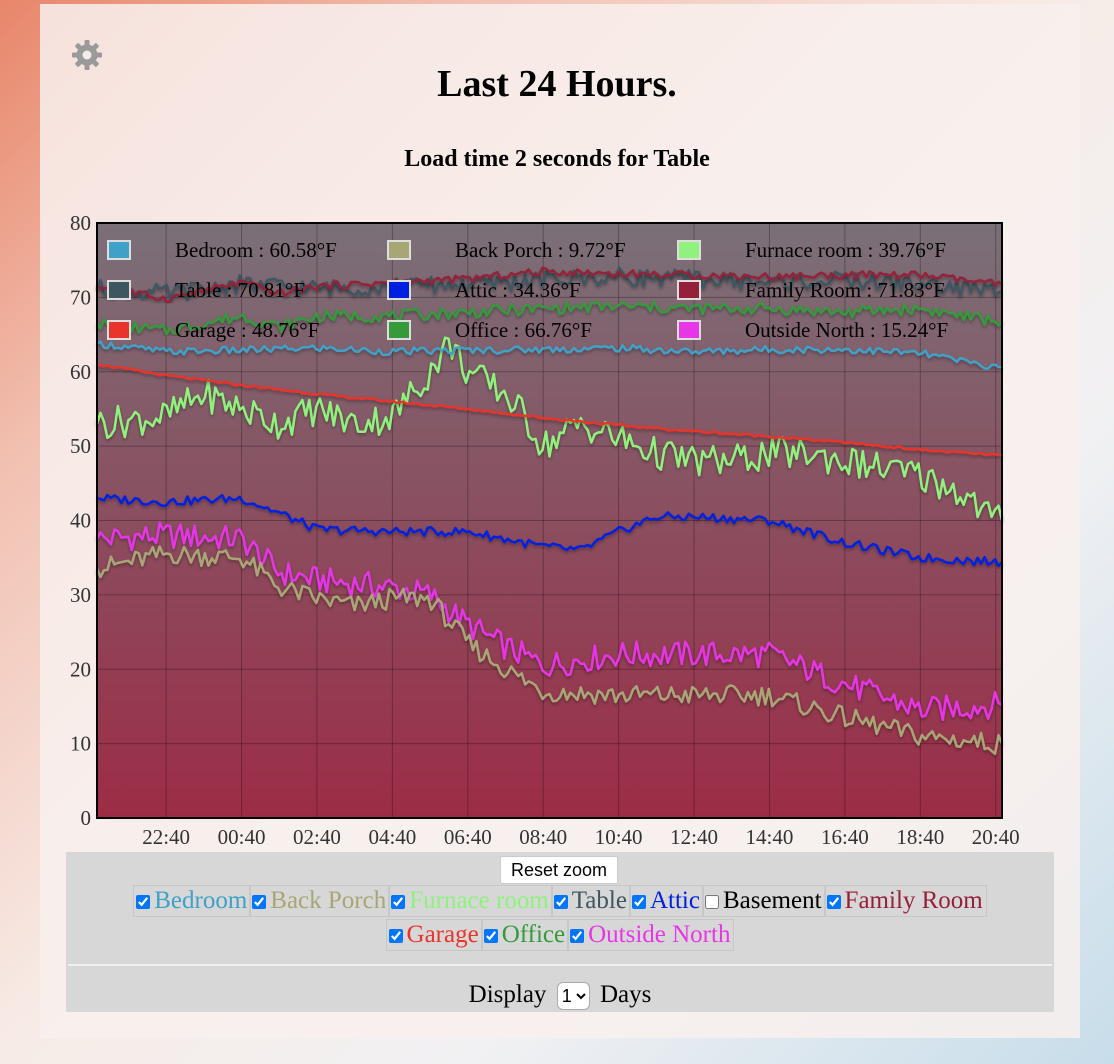 This screenshot has height=1064, width=1114. What do you see at coordinates (507, 994) in the screenshot?
I see `display-label: Display` at bounding box center [507, 994].